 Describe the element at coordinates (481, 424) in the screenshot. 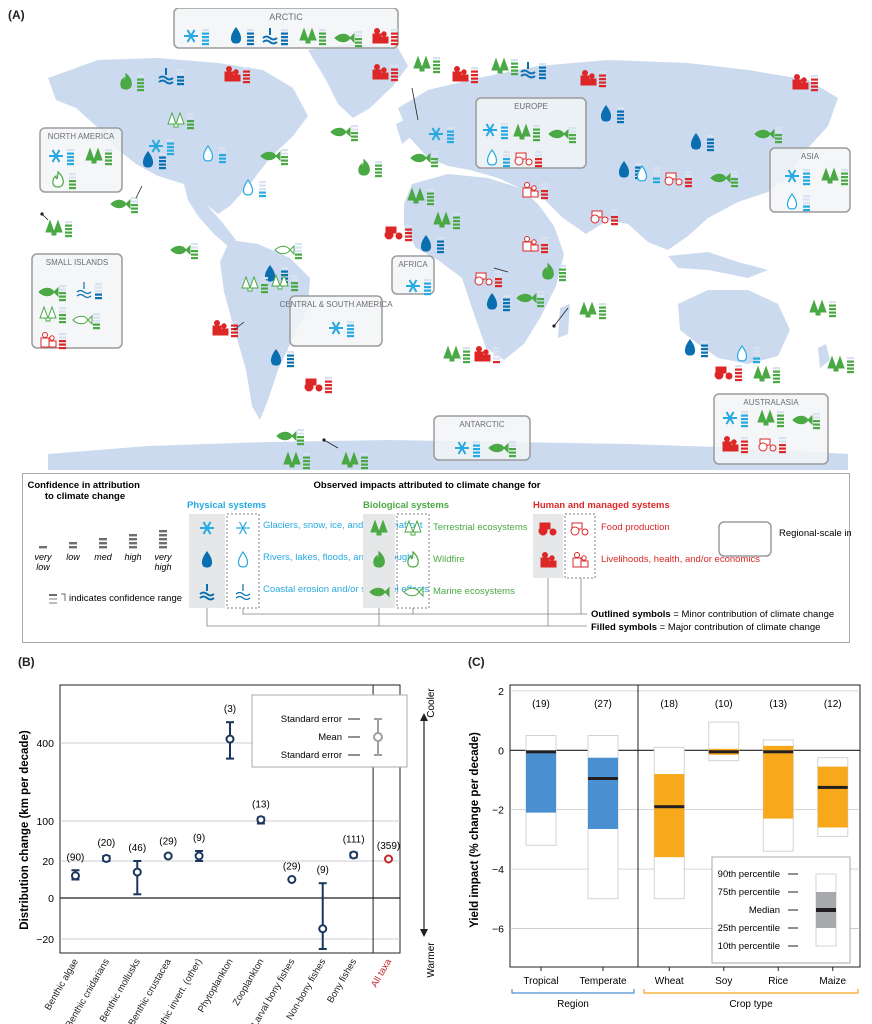

I see `region-label-antarctic: ANTARCTIC` at that location.